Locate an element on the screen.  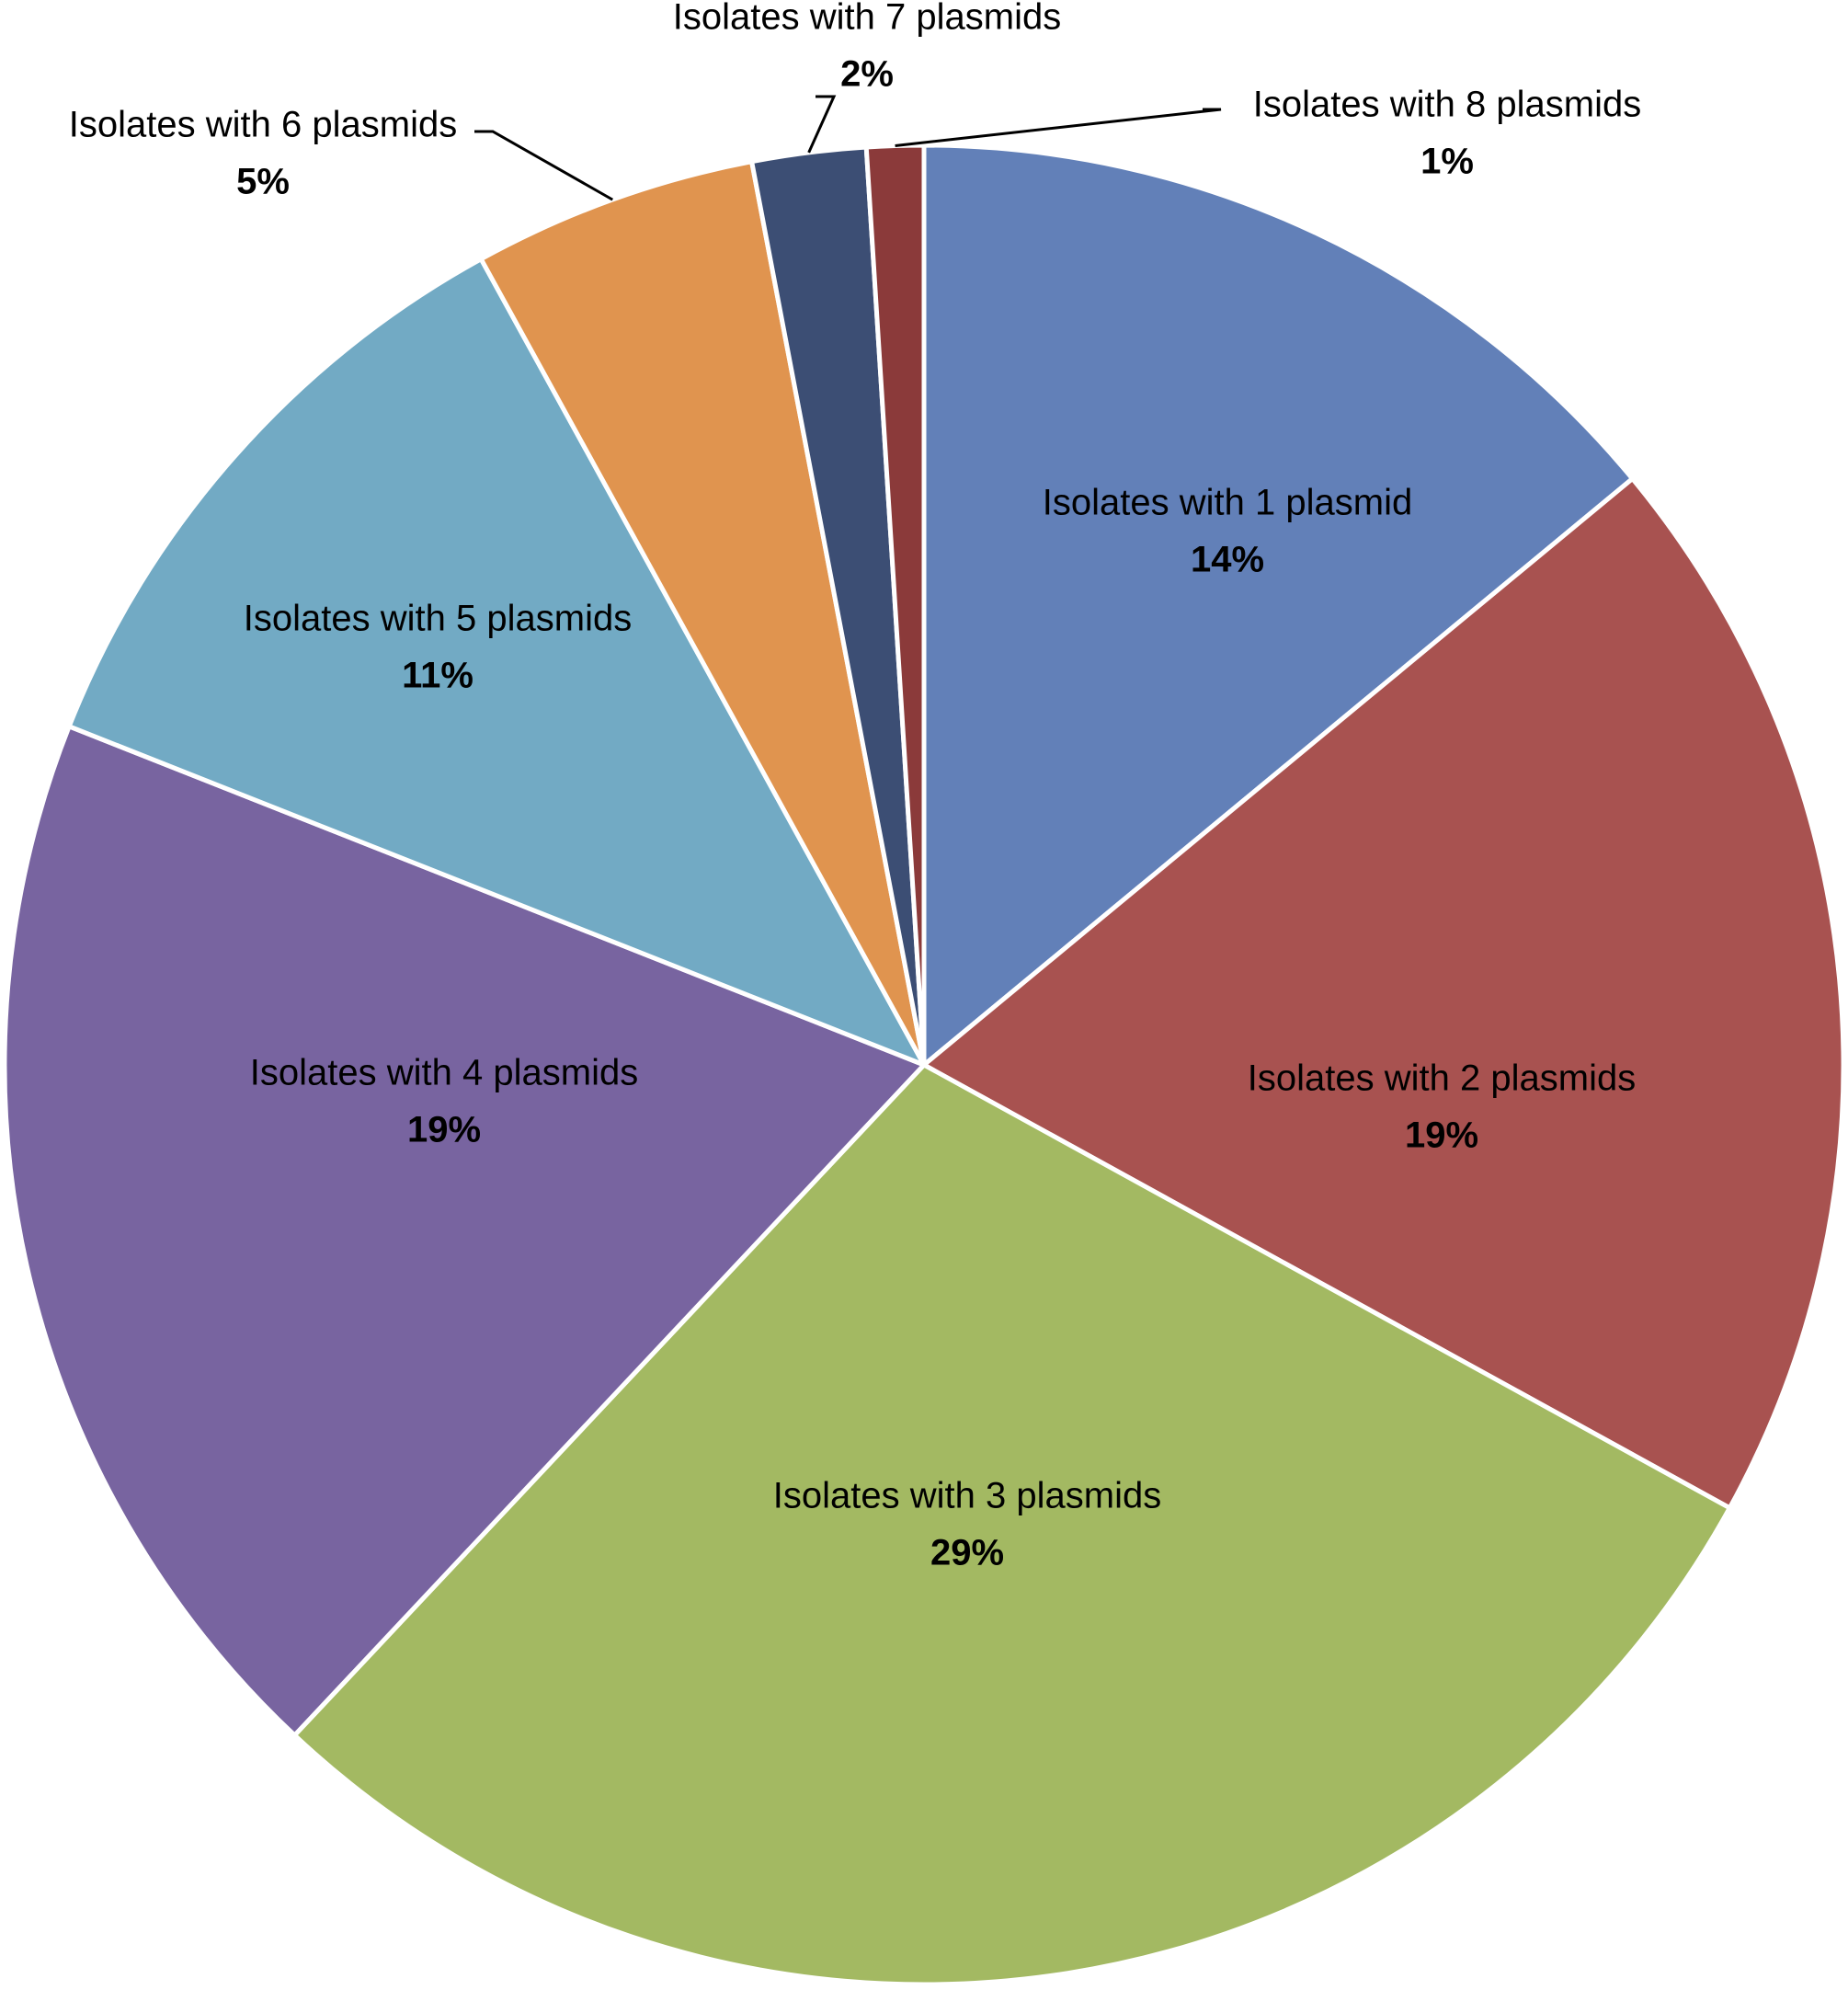
slice-label: Isolates with 4 plasmids is located at coordinates (444, 1073).